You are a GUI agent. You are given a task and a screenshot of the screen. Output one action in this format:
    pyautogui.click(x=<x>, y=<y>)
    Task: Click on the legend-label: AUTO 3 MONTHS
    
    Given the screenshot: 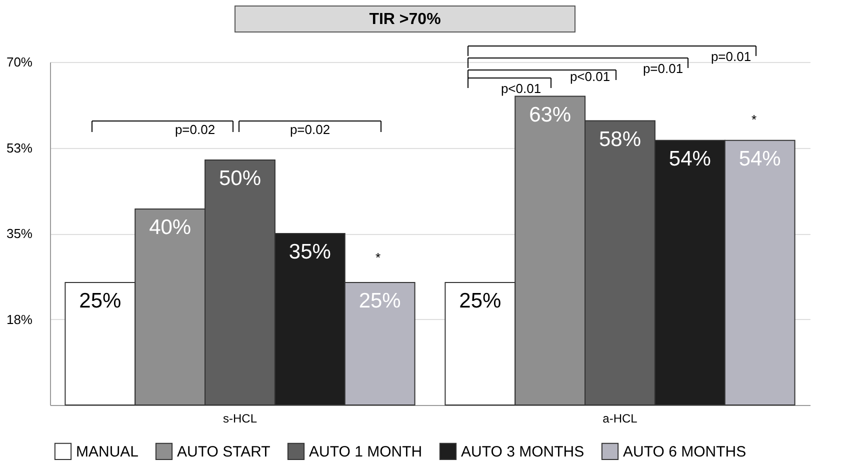 What is the action you would take?
    pyautogui.click(x=522, y=451)
    